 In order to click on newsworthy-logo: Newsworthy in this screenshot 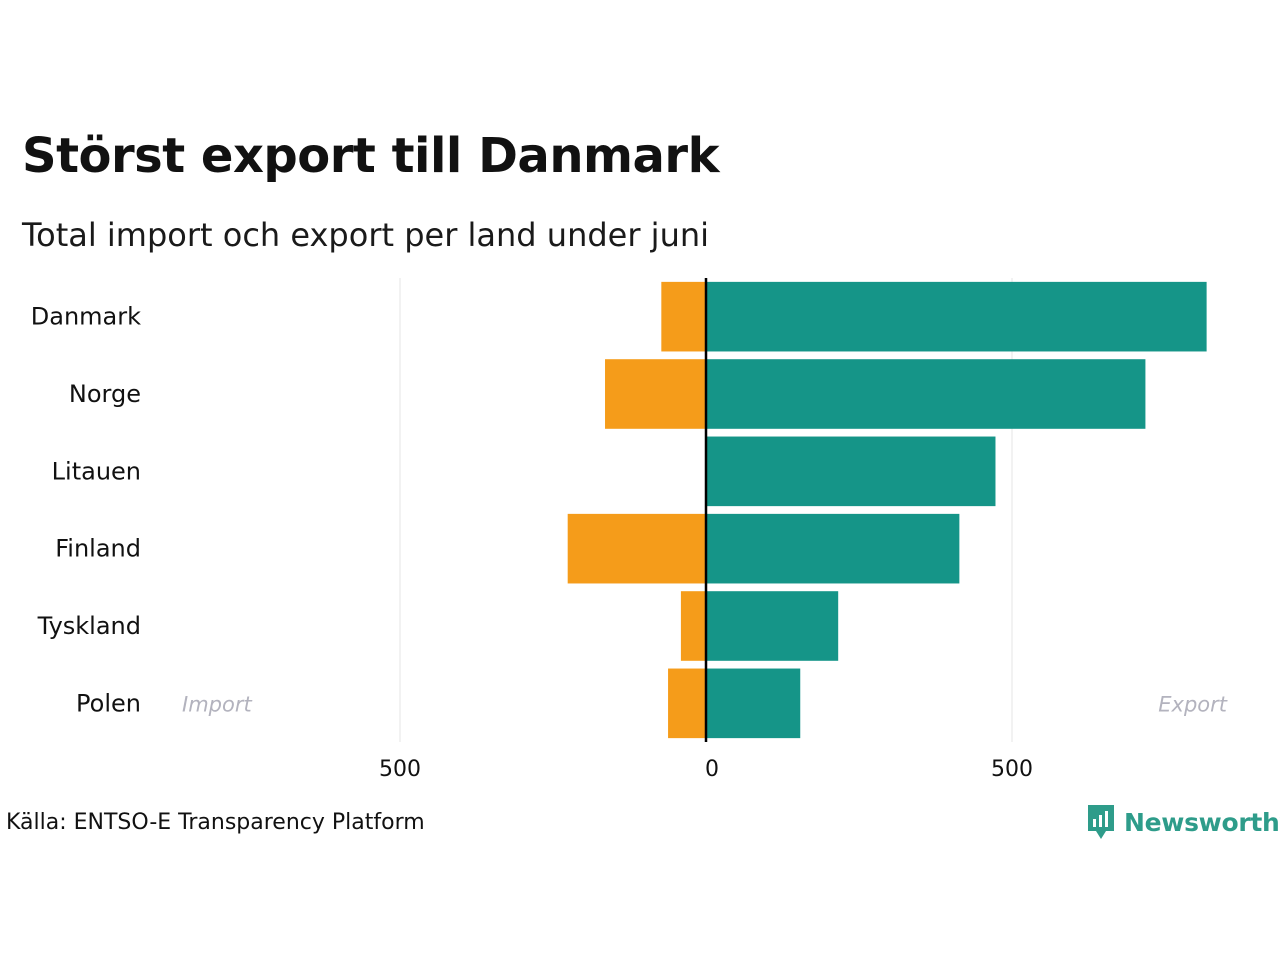, I will do `click(1183, 822)`.